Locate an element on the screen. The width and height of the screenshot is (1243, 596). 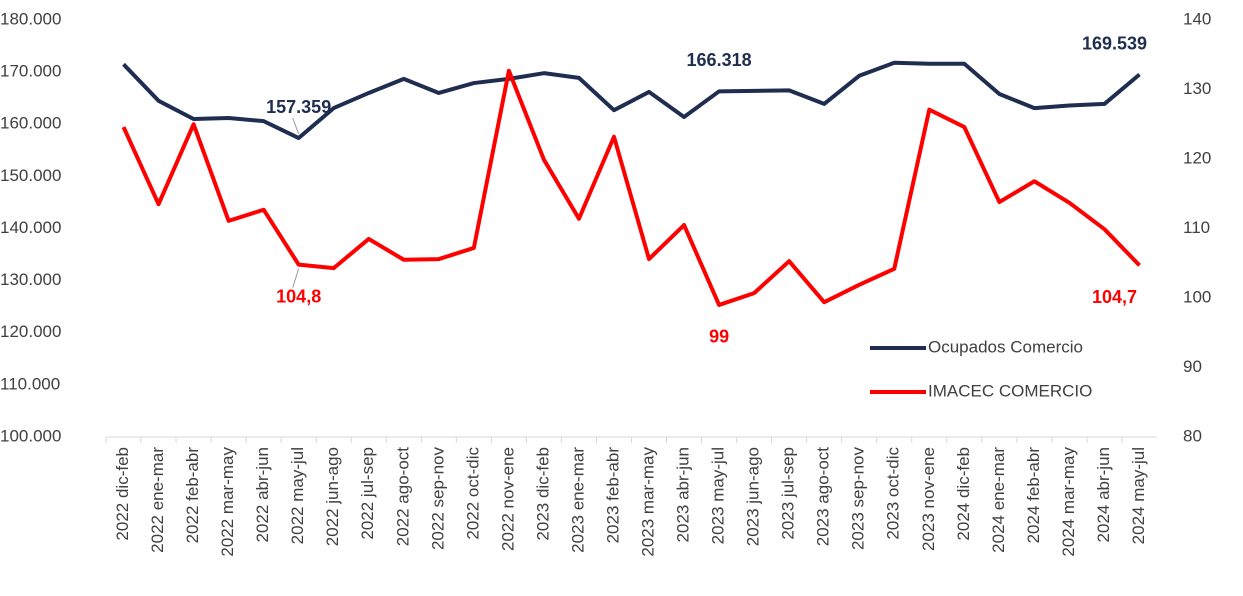
x-tick-label: 2022 nov-ene is located at coordinates (507, 499).